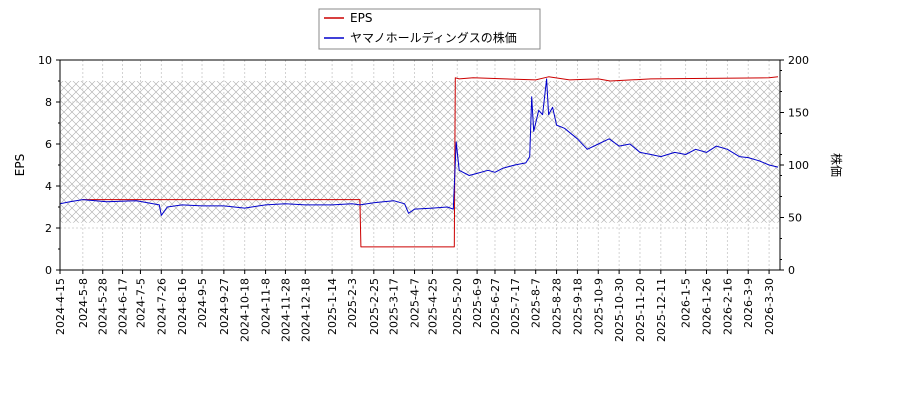 This screenshot has width=900, height=400. Describe the element at coordinates (332, 306) in the screenshot. I see `x-tick-label: 2025-1-14` at that location.